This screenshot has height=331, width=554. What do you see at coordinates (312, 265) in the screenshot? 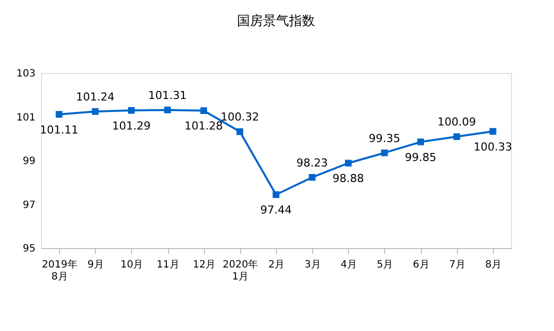
I see `x-tick-label: 3月` at bounding box center [312, 265].